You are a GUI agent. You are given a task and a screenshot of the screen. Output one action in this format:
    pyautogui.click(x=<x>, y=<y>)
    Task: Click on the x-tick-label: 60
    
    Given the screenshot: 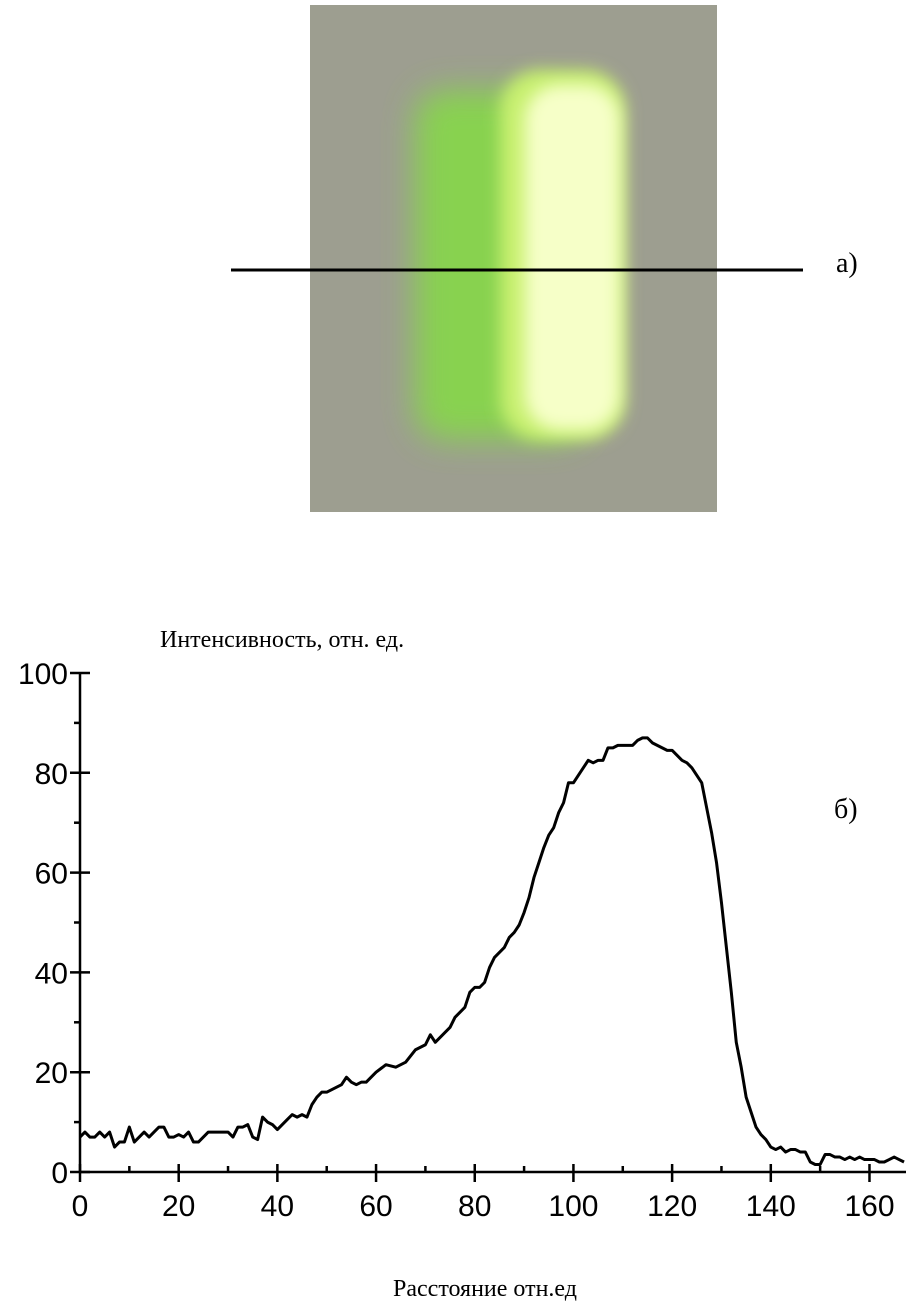 What is the action you would take?
    pyautogui.click(x=375, y=1206)
    